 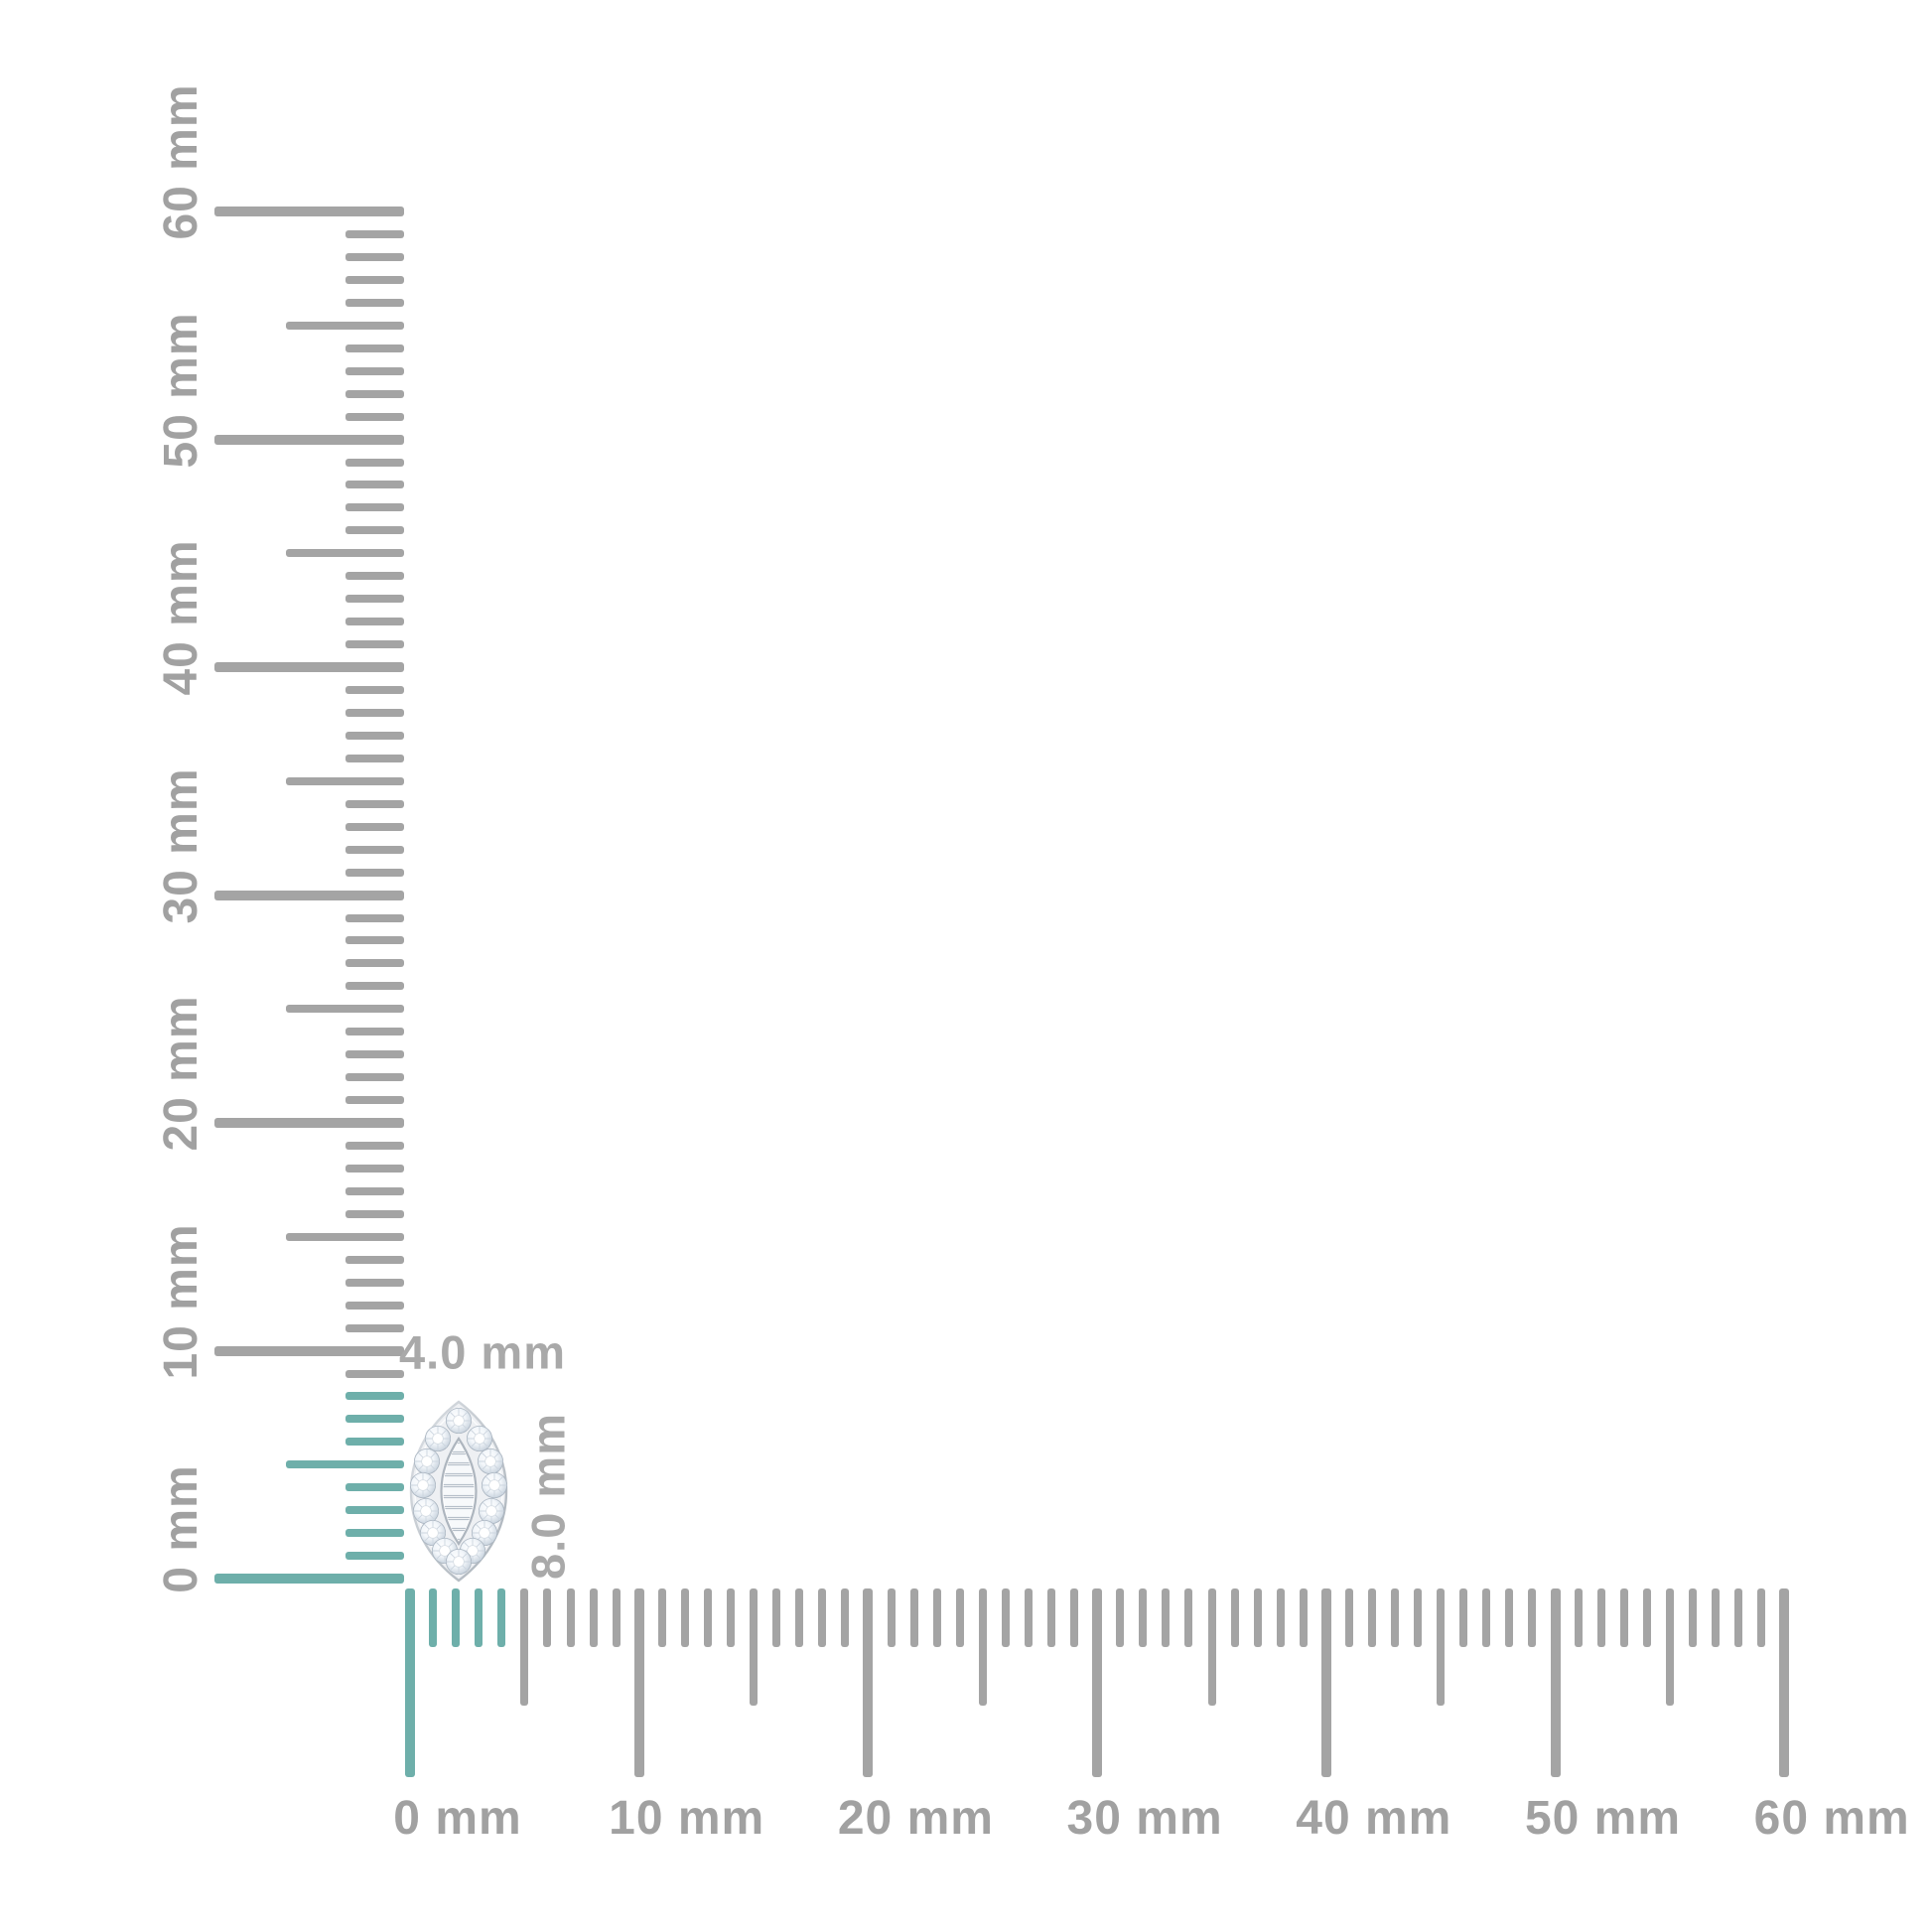 I want to click on vertical-ruler-tick-41mm, so click(x=375, y=645).